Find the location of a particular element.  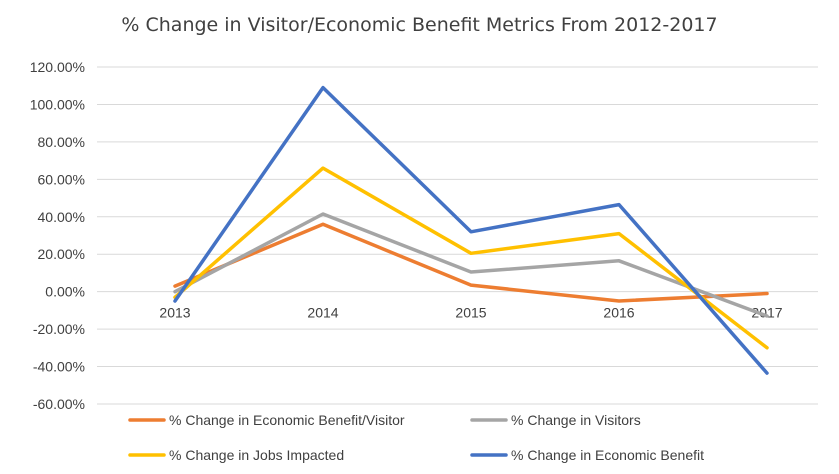

y-tick-label: 20.00% is located at coordinates (61, 254).